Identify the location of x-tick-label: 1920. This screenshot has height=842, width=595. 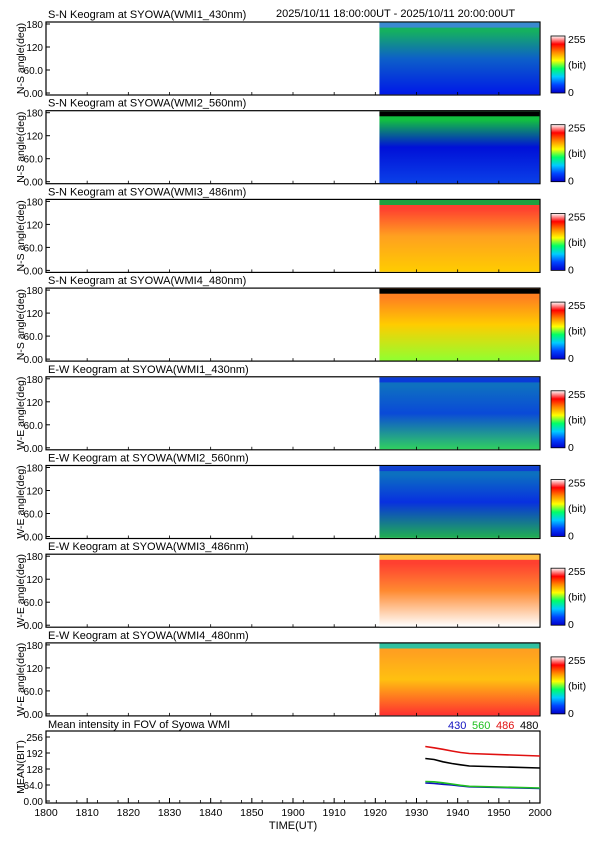
(376, 813).